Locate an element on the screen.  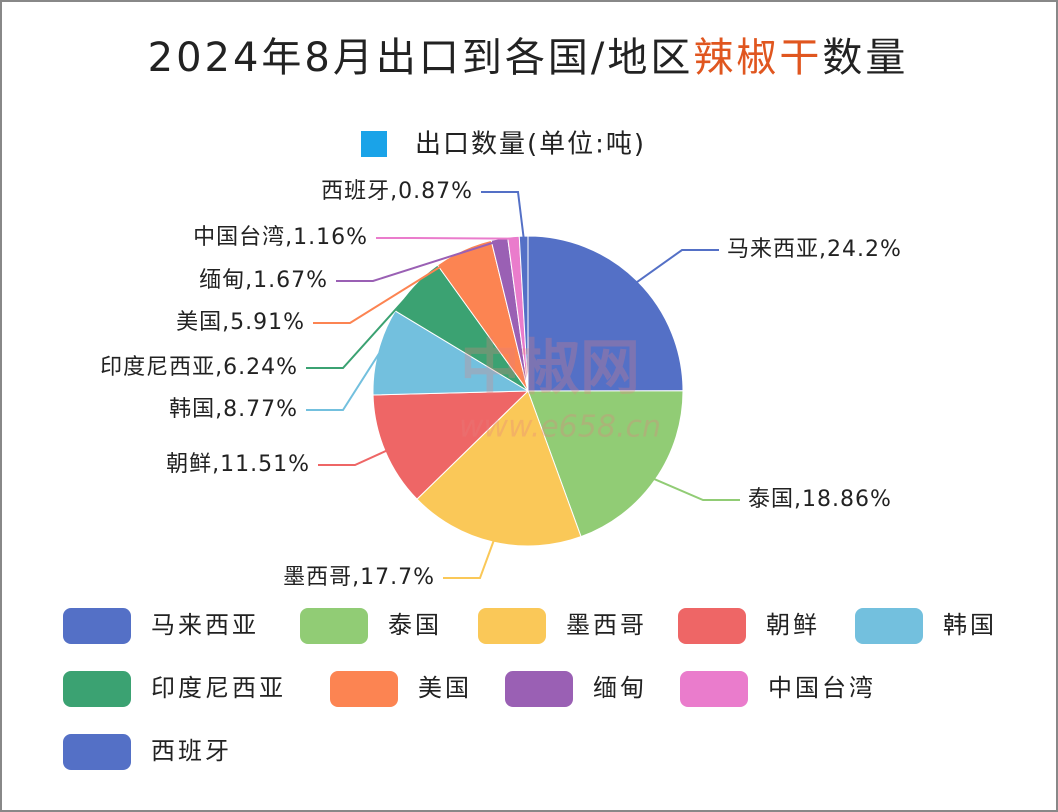
legend-label: 美国 is located at coordinates (445, 688).